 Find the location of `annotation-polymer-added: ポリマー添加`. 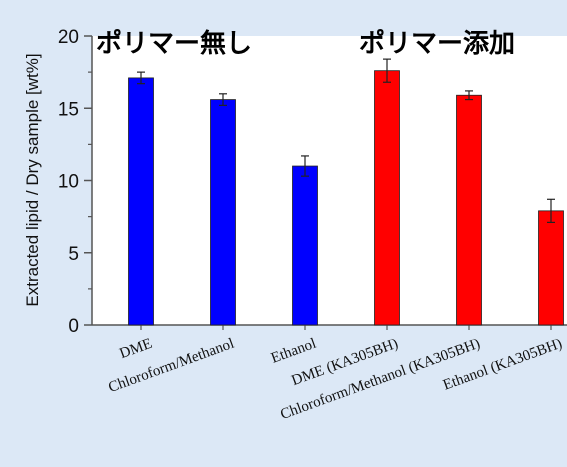

annotation-polymer-added: ポリマー添加 is located at coordinates (437, 43).